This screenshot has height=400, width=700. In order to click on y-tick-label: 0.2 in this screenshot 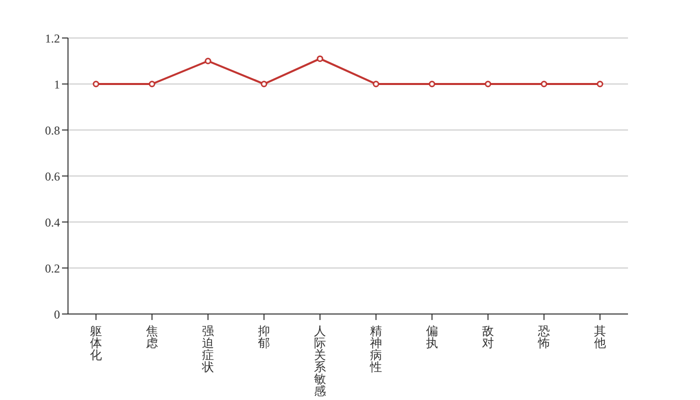, I will do `click(52, 268)`.